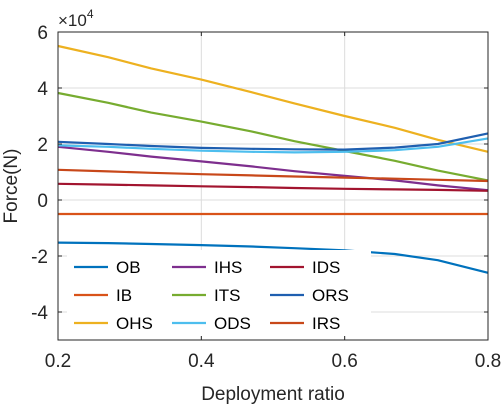 Image resolution: width=504 pixels, height=410 pixels. I want to click on y-multiplier-base: ×10, so click(72, 20).